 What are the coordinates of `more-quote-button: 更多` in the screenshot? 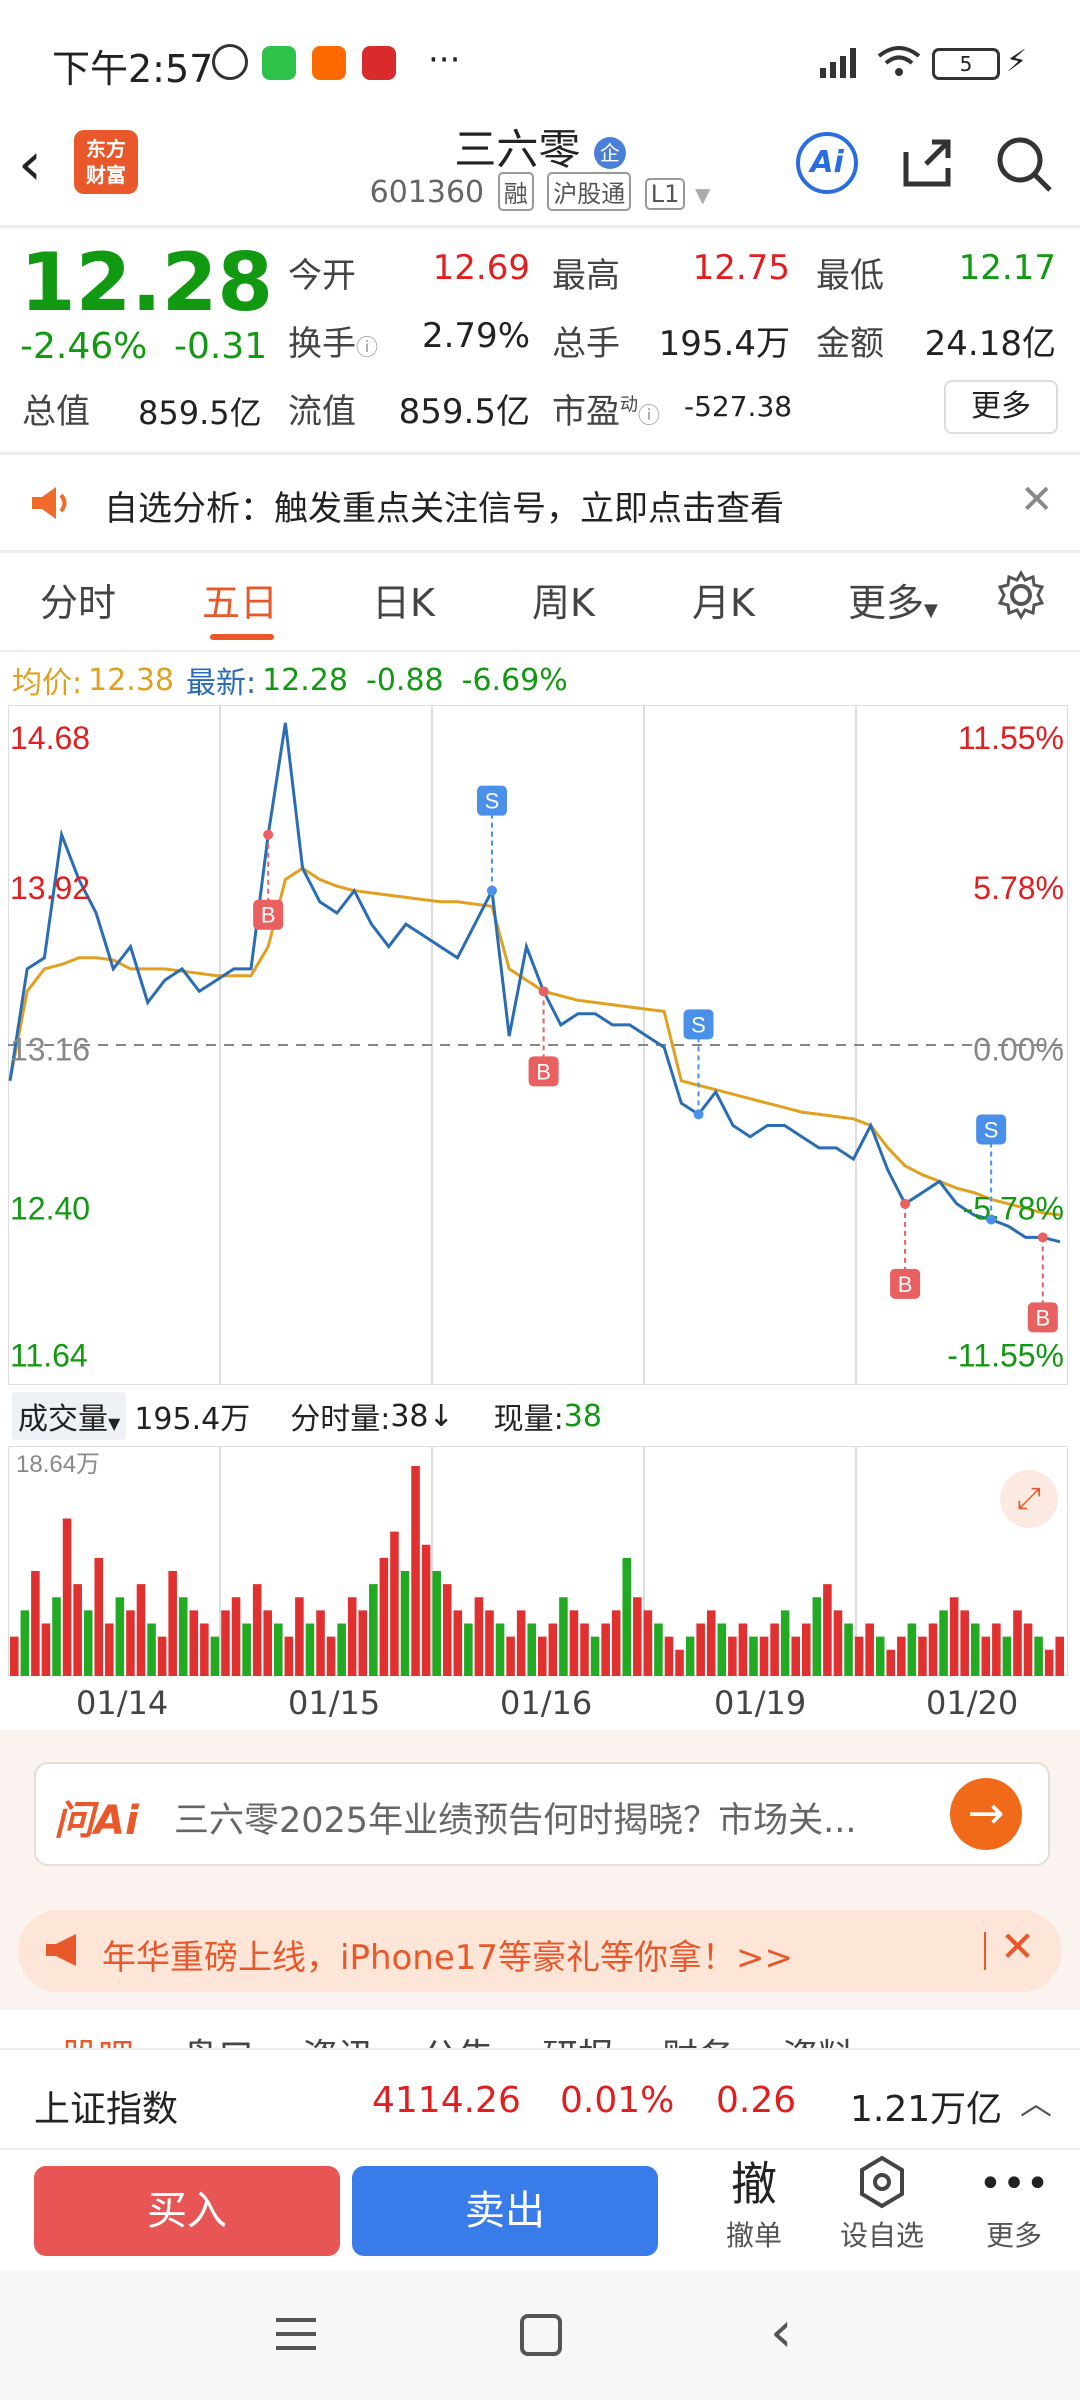 It's located at (1001, 407).